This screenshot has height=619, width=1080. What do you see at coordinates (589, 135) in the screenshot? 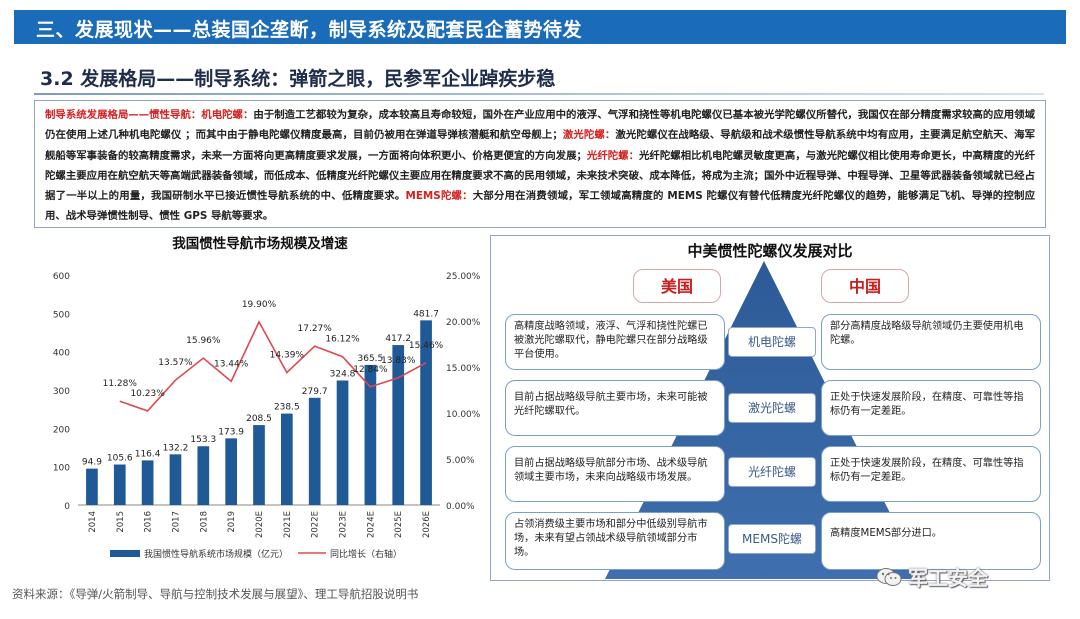
I see `keyword-laser: 激光陀螺：` at bounding box center [589, 135].